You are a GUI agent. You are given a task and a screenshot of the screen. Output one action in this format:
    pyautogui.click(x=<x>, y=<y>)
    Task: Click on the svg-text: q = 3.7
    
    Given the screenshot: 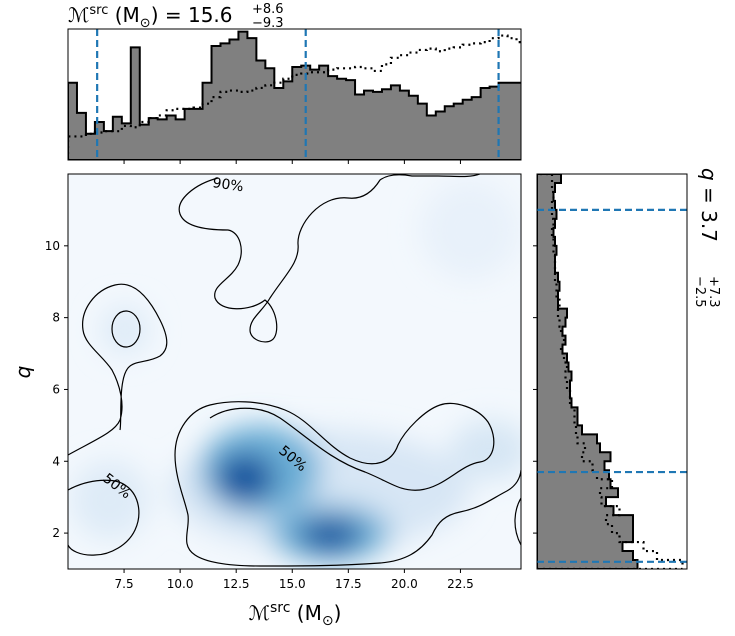 What is the action you would take?
    pyautogui.click(x=709, y=205)
    